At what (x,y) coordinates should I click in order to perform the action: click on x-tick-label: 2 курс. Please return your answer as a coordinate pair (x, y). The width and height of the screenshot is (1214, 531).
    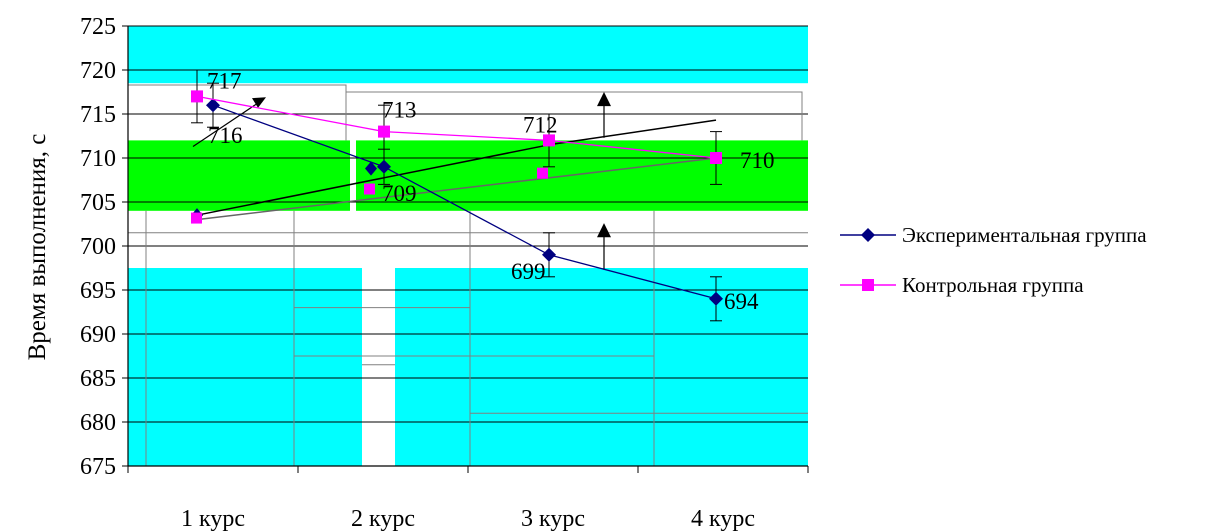
    Looking at the image, I should click on (383, 518).